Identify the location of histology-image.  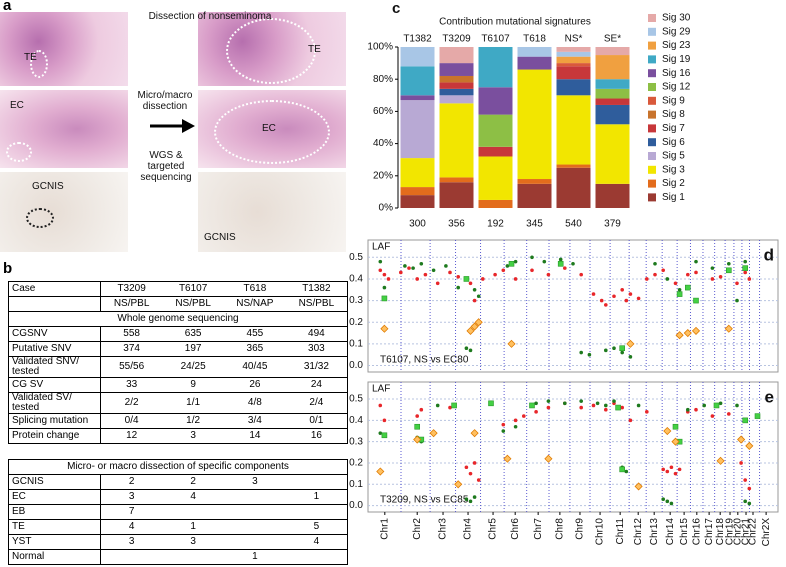
(64, 129).